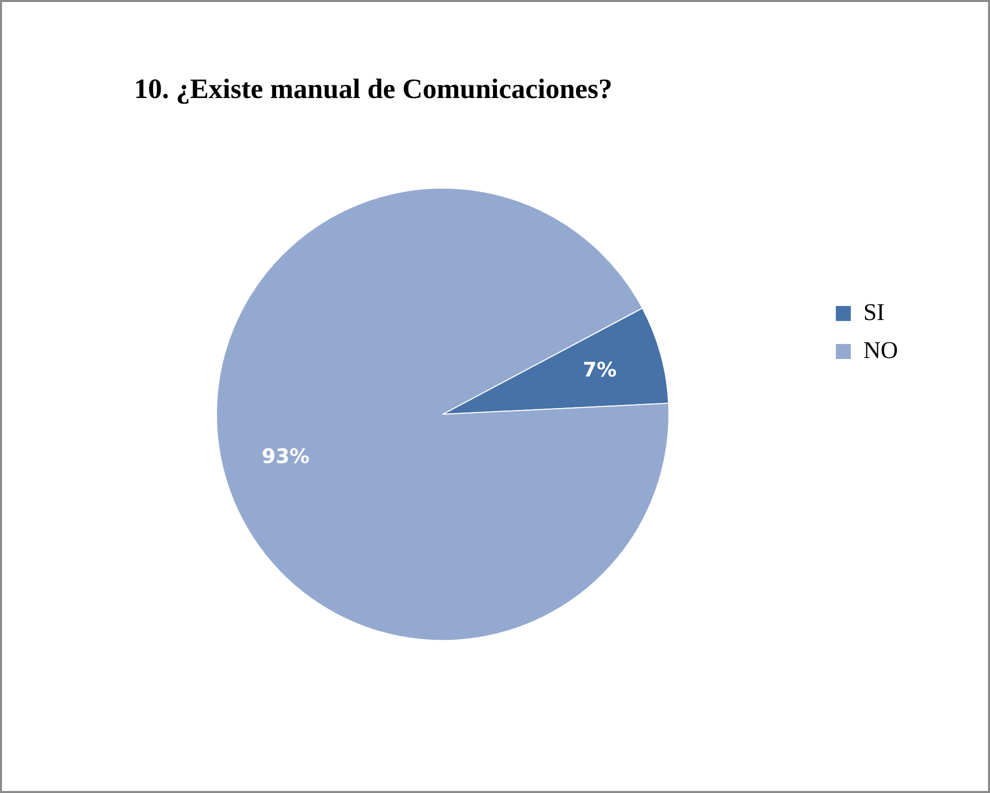 This screenshot has height=793, width=990. What do you see at coordinates (599, 369) in the screenshot?
I see `data-label: 7%` at bounding box center [599, 369].